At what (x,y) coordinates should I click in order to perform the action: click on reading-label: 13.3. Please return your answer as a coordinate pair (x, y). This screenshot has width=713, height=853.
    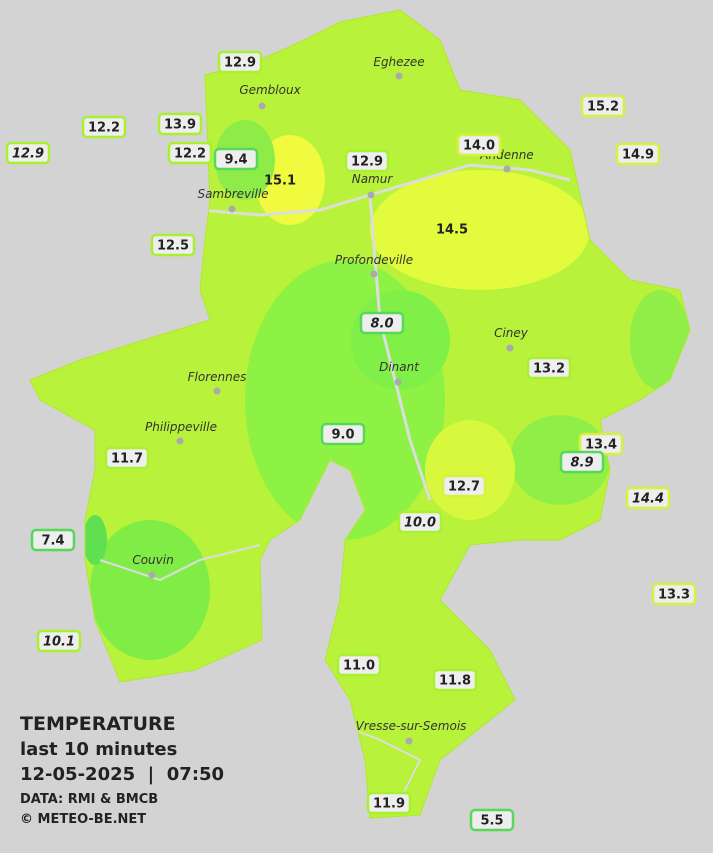
    Looking at the image, I should click on (674, 595).